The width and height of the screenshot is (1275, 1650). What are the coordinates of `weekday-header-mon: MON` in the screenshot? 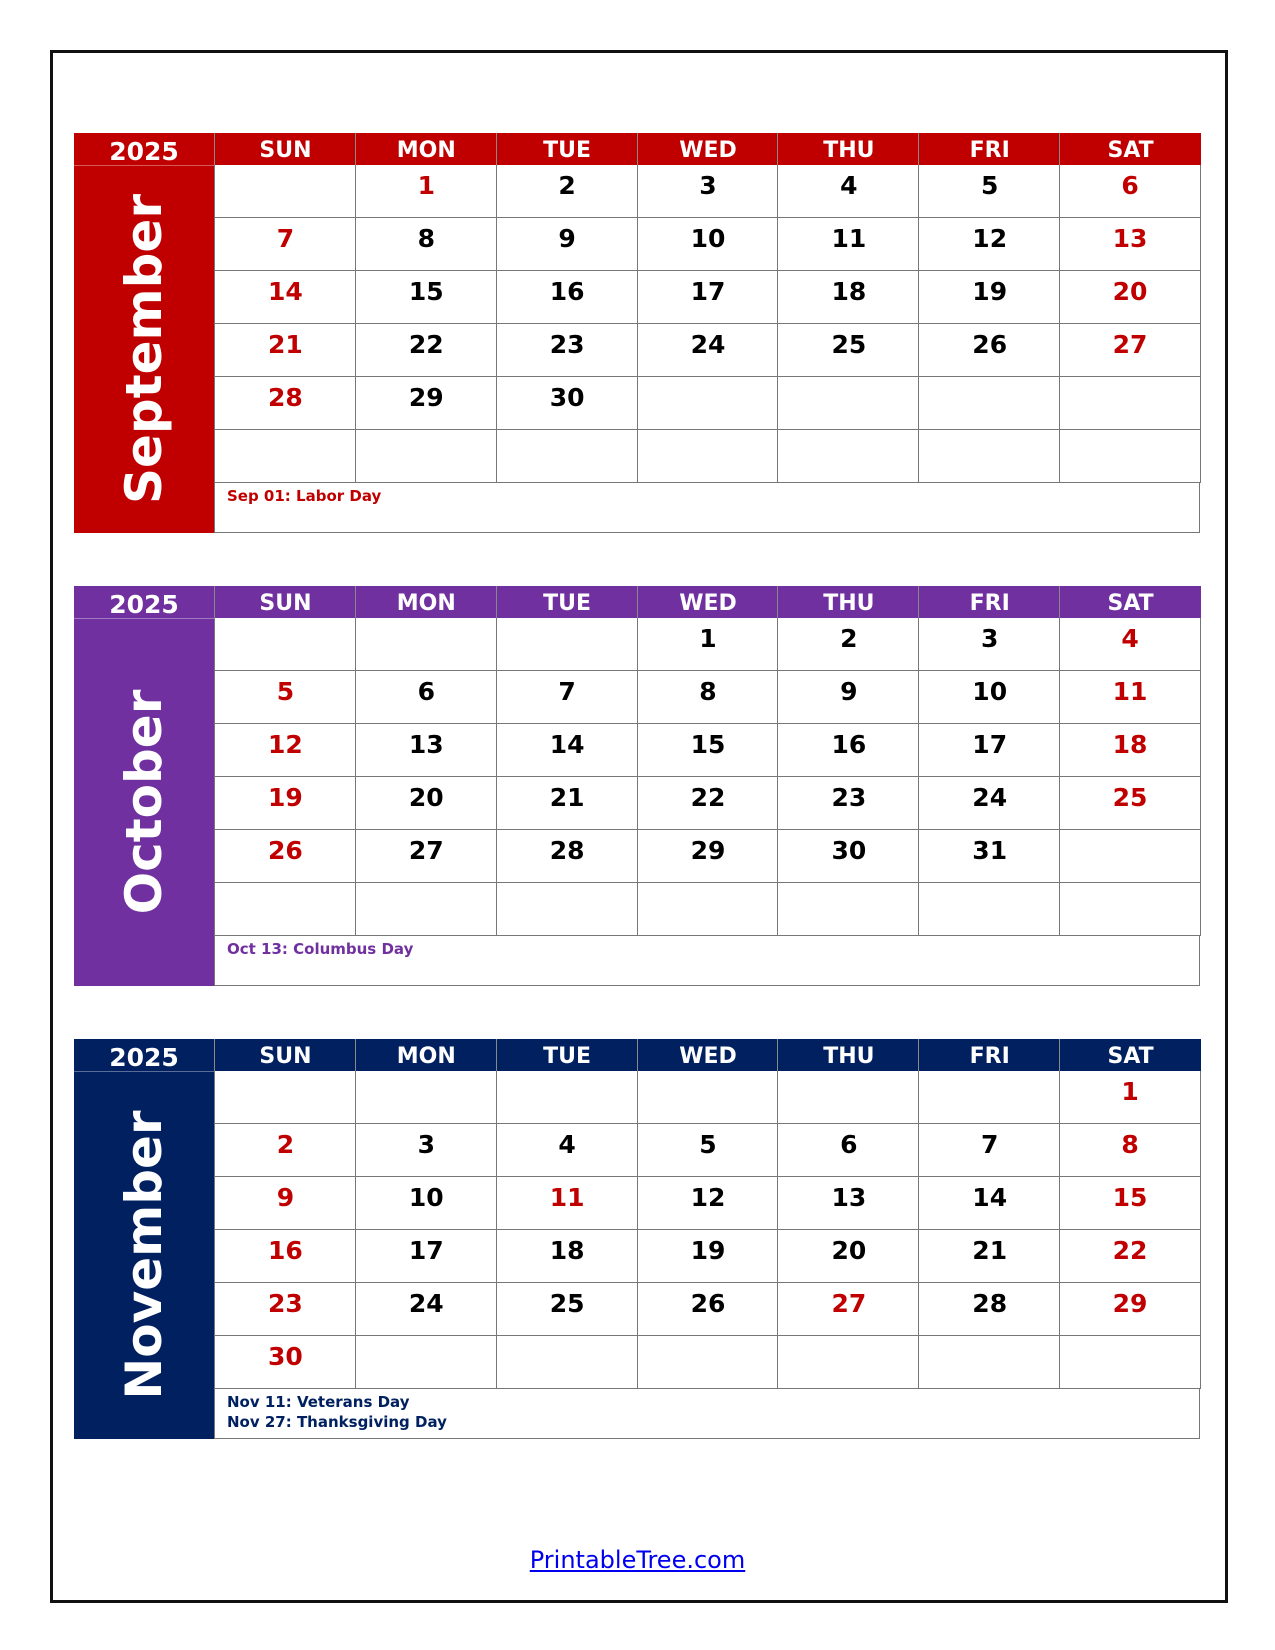 It's located at (425, 1055).